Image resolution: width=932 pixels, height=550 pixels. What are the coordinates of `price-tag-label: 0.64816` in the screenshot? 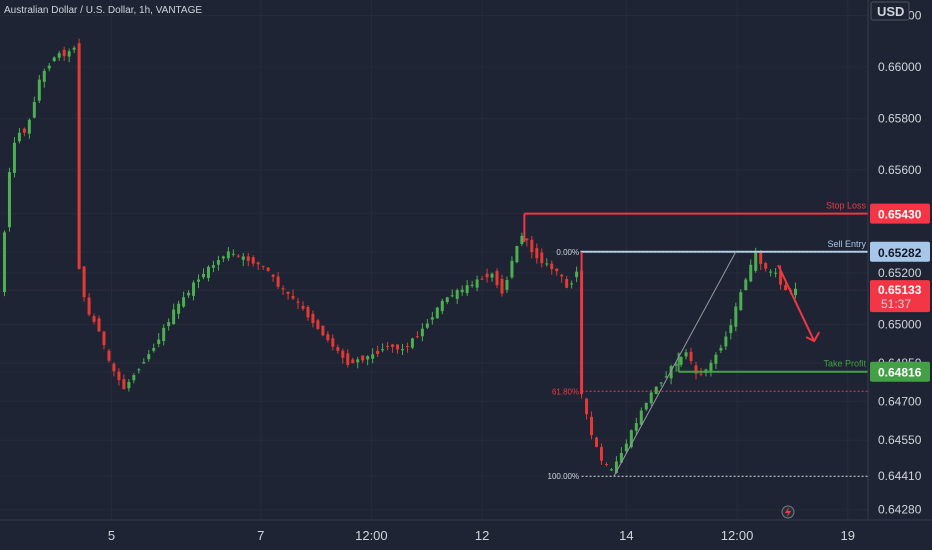 It's located at (900, 373).